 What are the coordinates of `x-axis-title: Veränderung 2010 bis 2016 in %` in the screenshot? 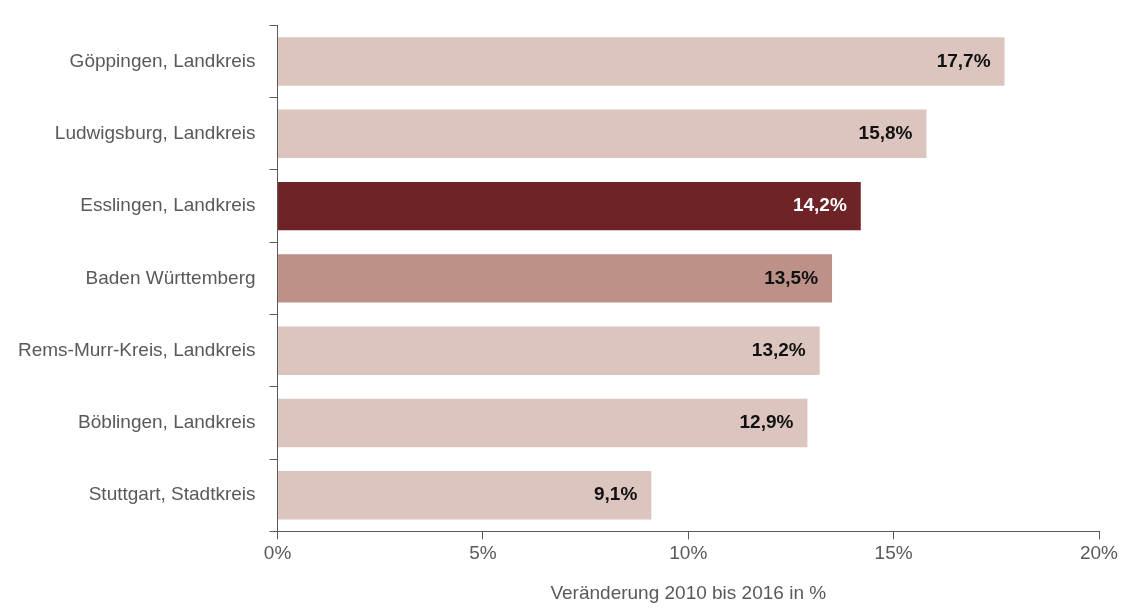 It's located at (688, 592).